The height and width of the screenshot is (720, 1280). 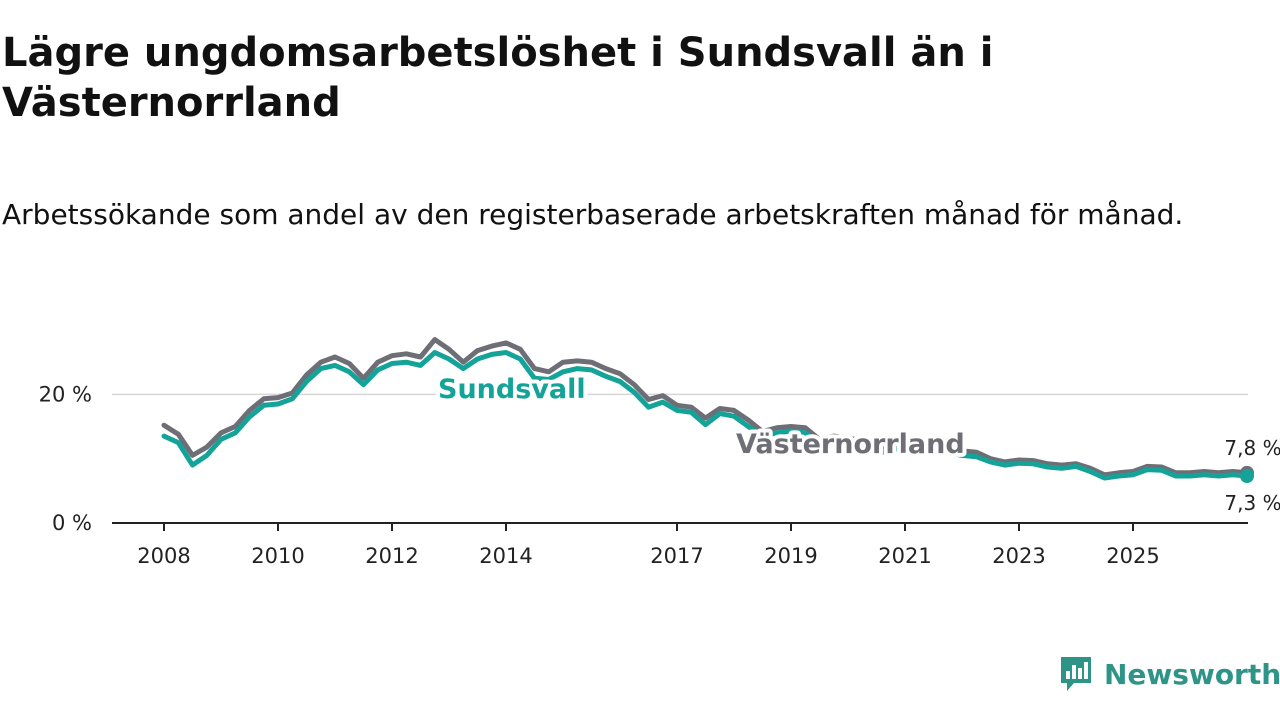 What do you see at coordinates (1252, 503) in the screenshot?
I see `end-label-sundsvall: 7,3 %` at bounding box center [1252, 503].